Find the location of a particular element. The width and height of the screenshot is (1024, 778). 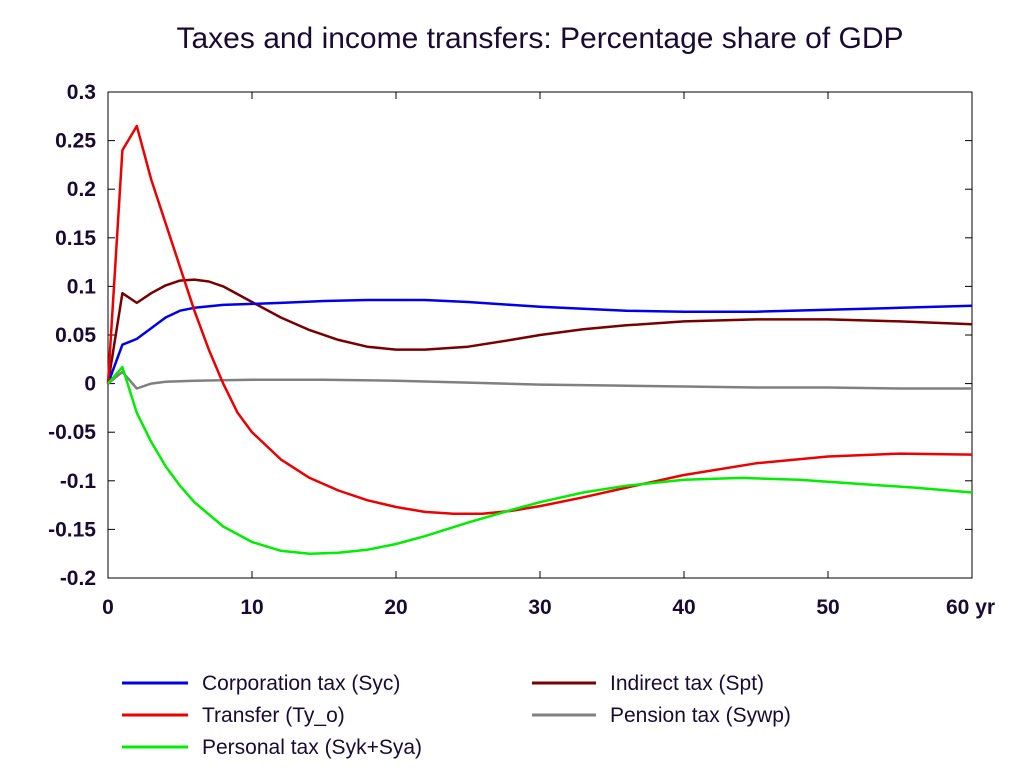

legend-label: Indirect tax (Spt) is located at coordinates (687, 683).